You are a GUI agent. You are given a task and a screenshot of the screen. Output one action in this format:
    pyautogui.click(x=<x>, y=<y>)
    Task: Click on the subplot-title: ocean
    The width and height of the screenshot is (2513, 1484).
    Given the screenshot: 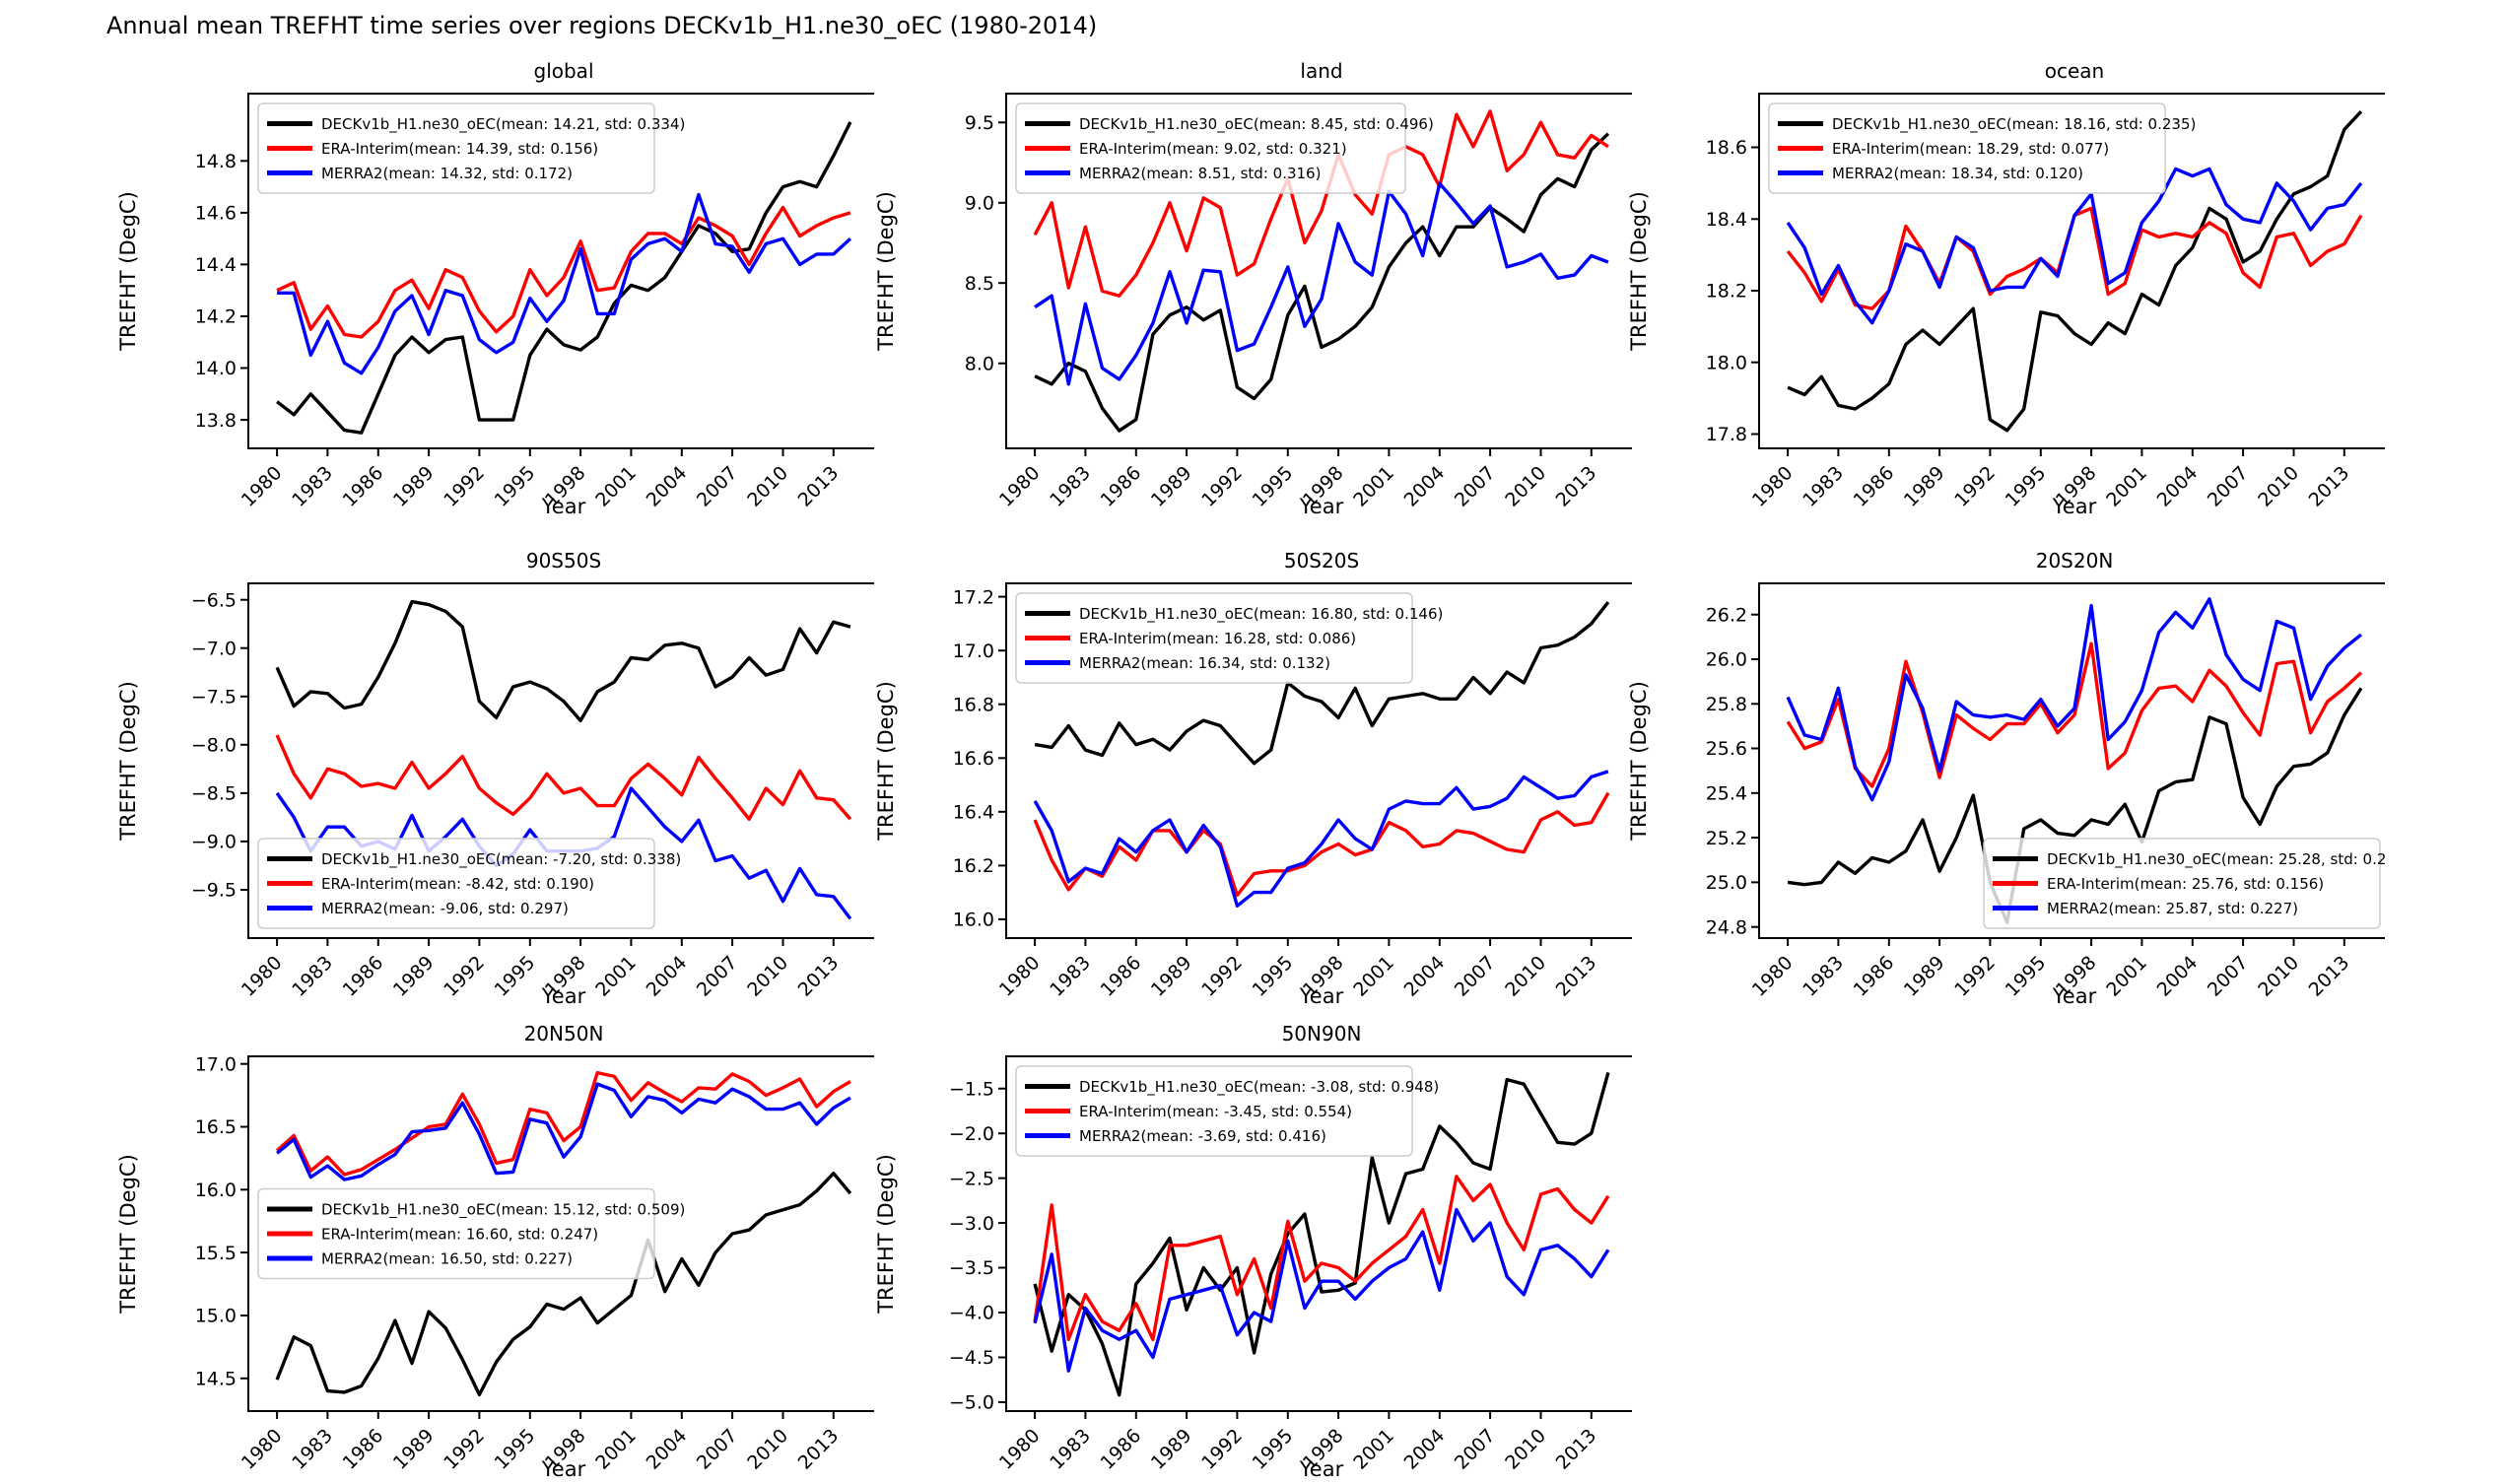 What is the action you would take?
    pyautogui.click(x=2074, y=71)
    